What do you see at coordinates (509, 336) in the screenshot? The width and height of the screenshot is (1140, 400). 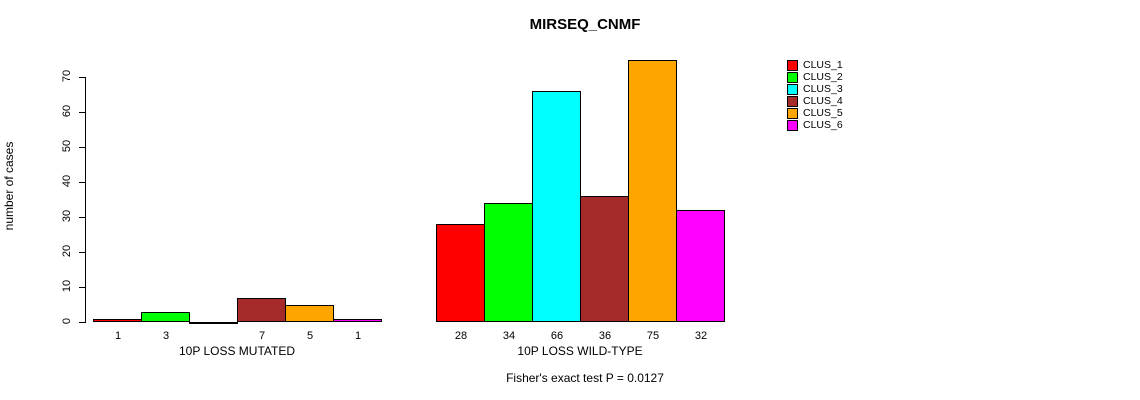 I see `bar-count-label: 34` at bounding box center [509, 336].